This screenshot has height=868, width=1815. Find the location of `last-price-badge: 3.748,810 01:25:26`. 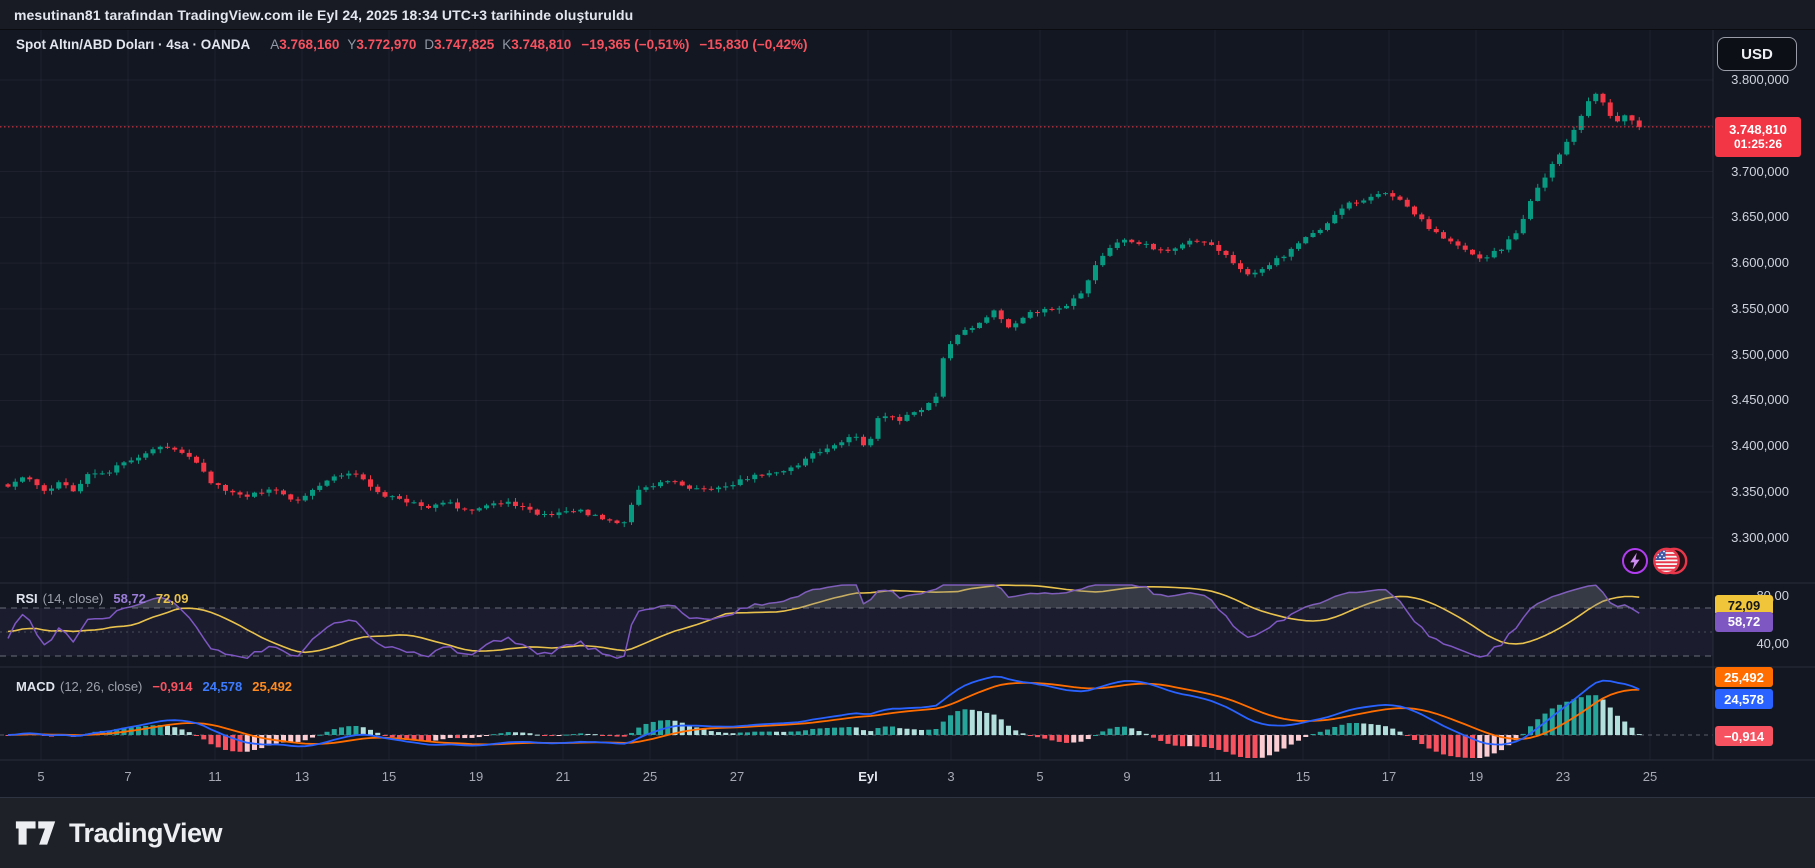

last-price-badge: 3.748,810 01:25:26 is located at coordinates (1758, 136).